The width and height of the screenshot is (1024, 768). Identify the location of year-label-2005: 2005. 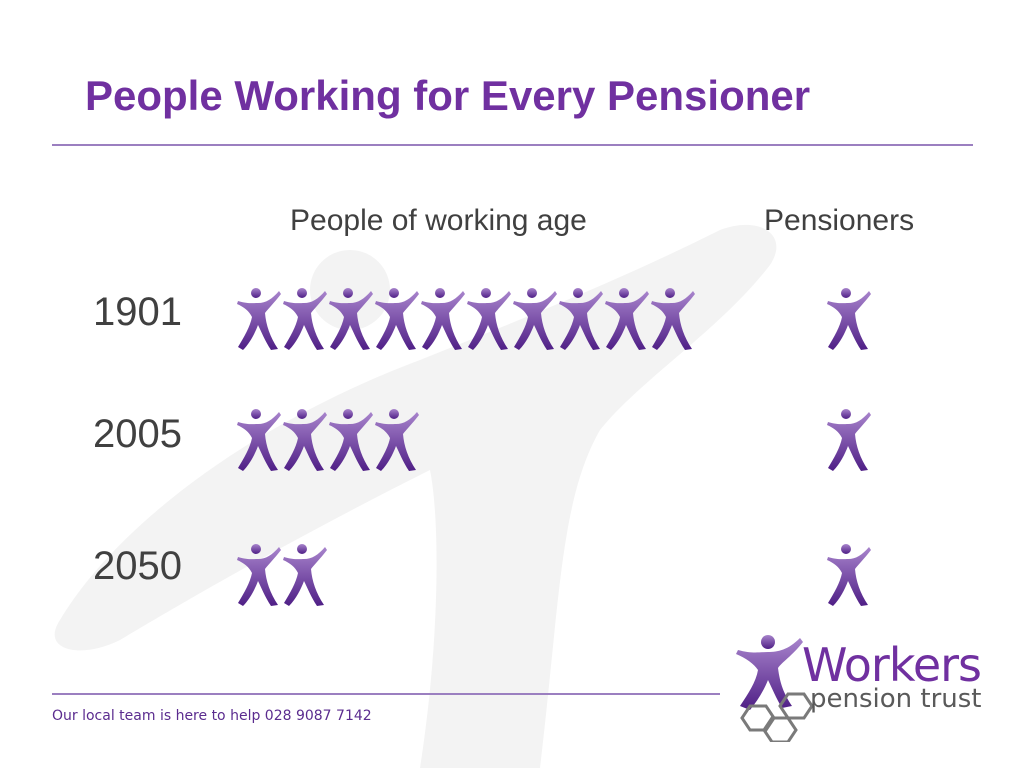
(137, 434).